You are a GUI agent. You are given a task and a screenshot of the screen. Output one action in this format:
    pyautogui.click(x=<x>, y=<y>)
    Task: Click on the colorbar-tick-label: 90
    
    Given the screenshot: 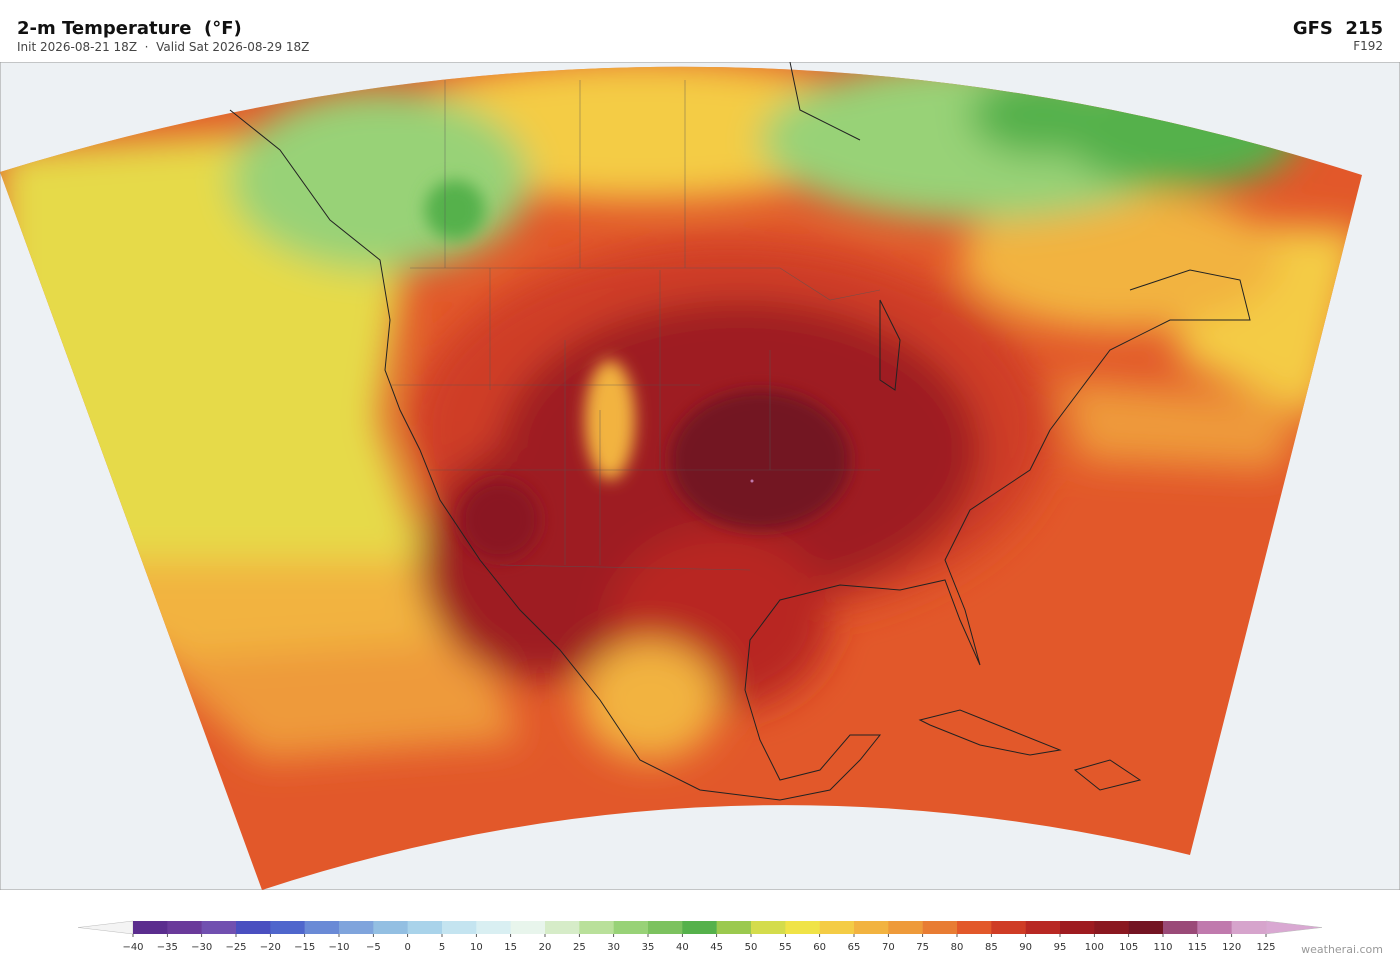 What is the action you would take?
    pyautogui.click(x=1025, y=947)
    